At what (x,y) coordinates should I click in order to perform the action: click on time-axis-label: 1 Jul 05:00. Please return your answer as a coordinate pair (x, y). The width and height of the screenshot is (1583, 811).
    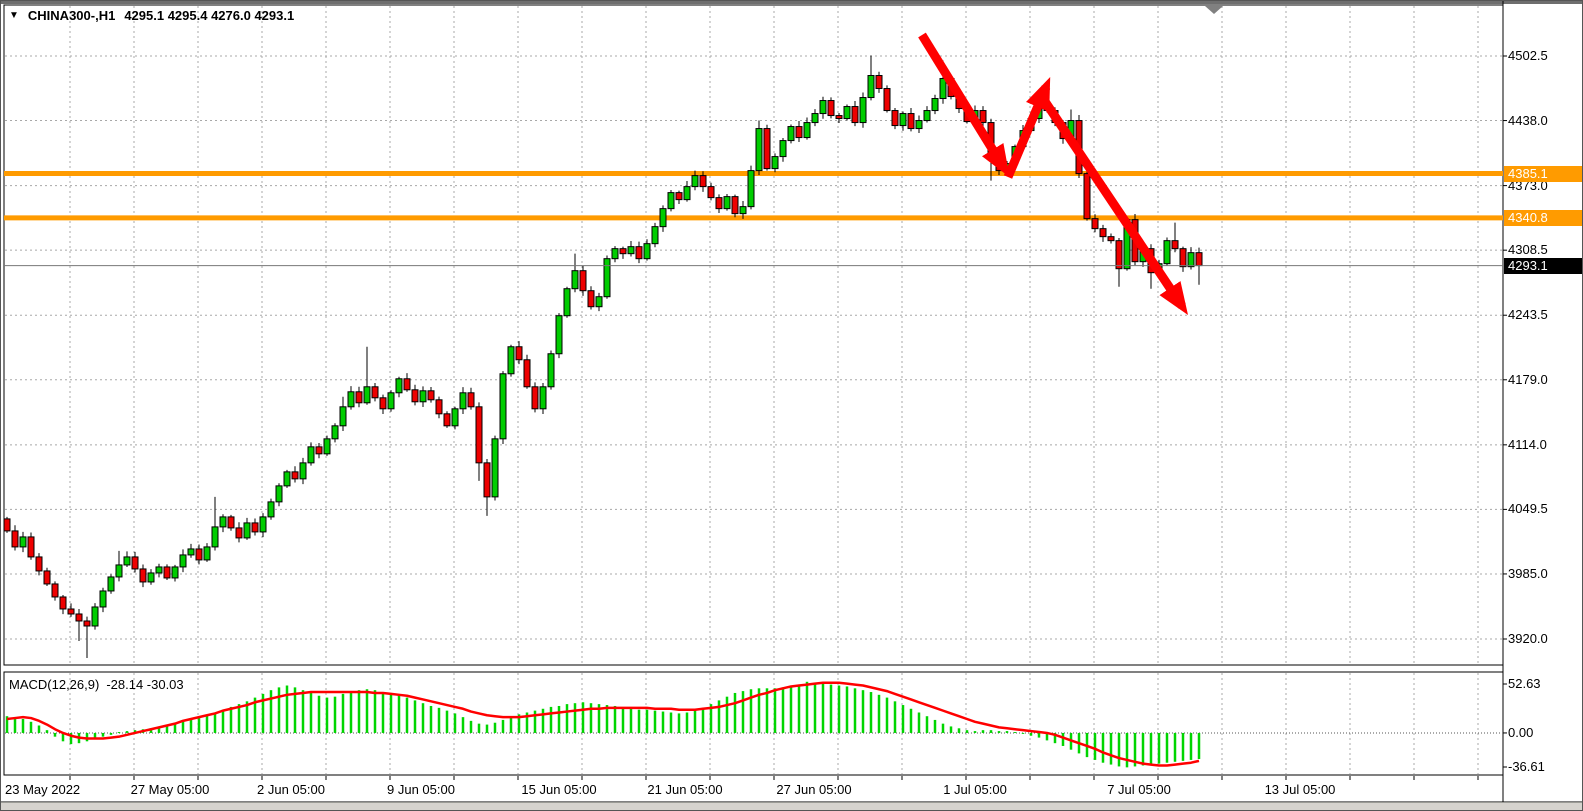
    Looking at the image, I should click on (975, 789).